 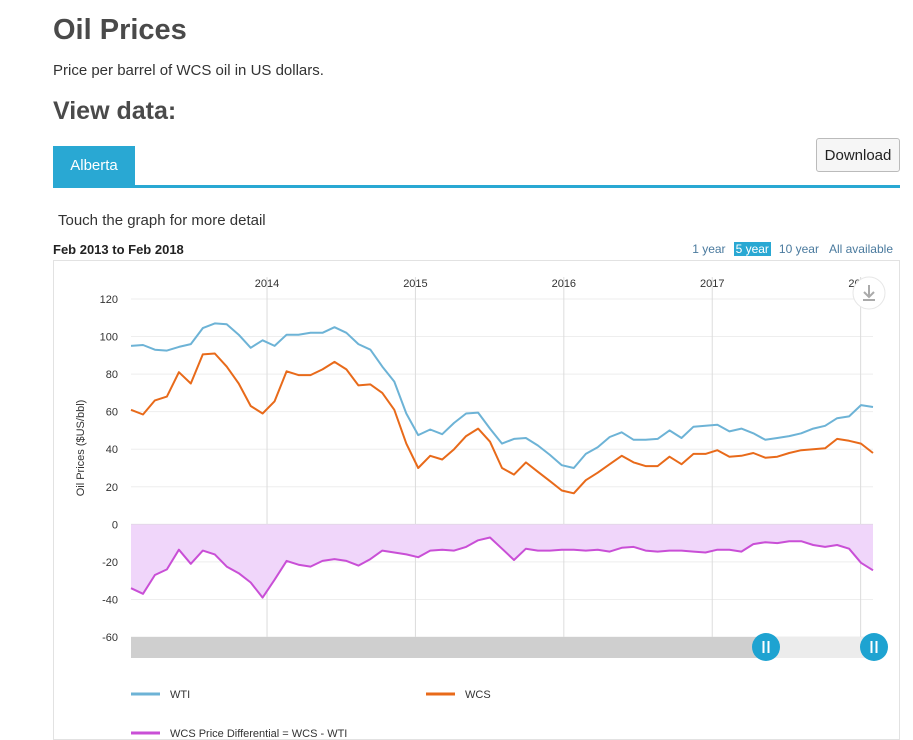 I want to click on download-arrow-icon, so click(x=869, y=293).